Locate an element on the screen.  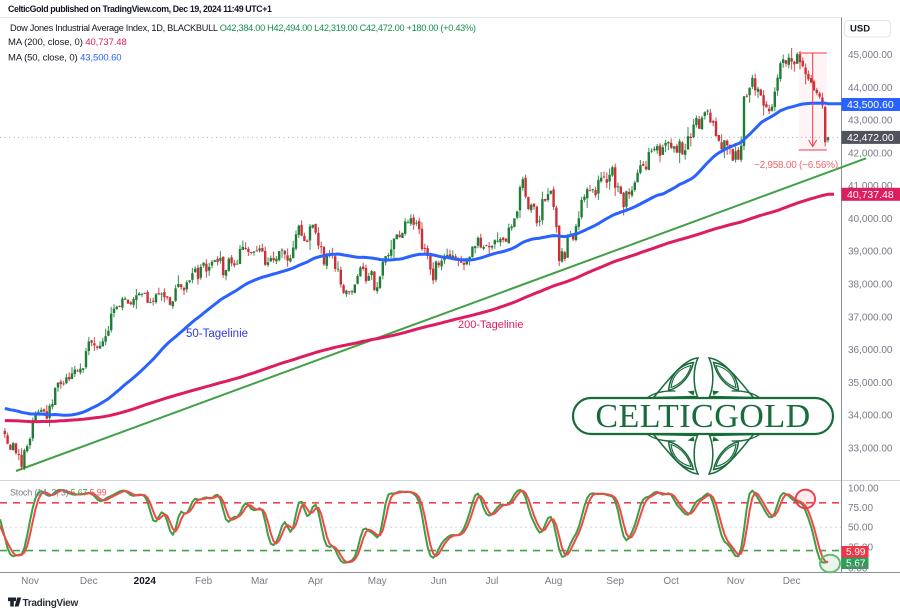
svg-text: 39,000.00 is located at coordinates (870, 252).